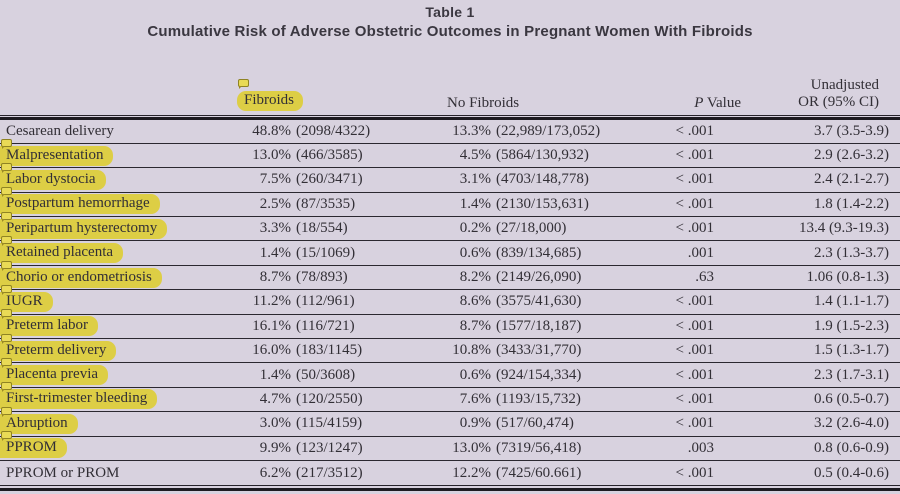 The height and width of the screenshot is (494, 900). What do you see at coordinates (31, 447) in the screenshot?
I see `outcome-label: PPROM` at bounding box center [31, 447].